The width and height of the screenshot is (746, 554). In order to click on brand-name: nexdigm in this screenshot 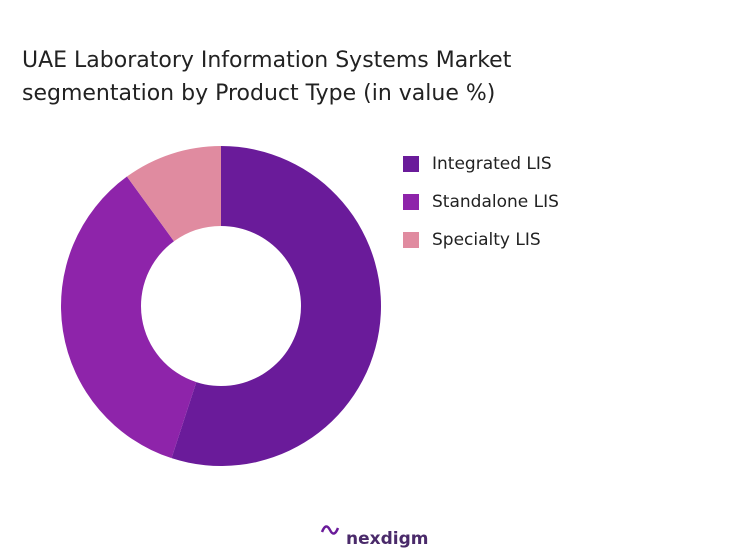, I will do `click(387, 539)`.